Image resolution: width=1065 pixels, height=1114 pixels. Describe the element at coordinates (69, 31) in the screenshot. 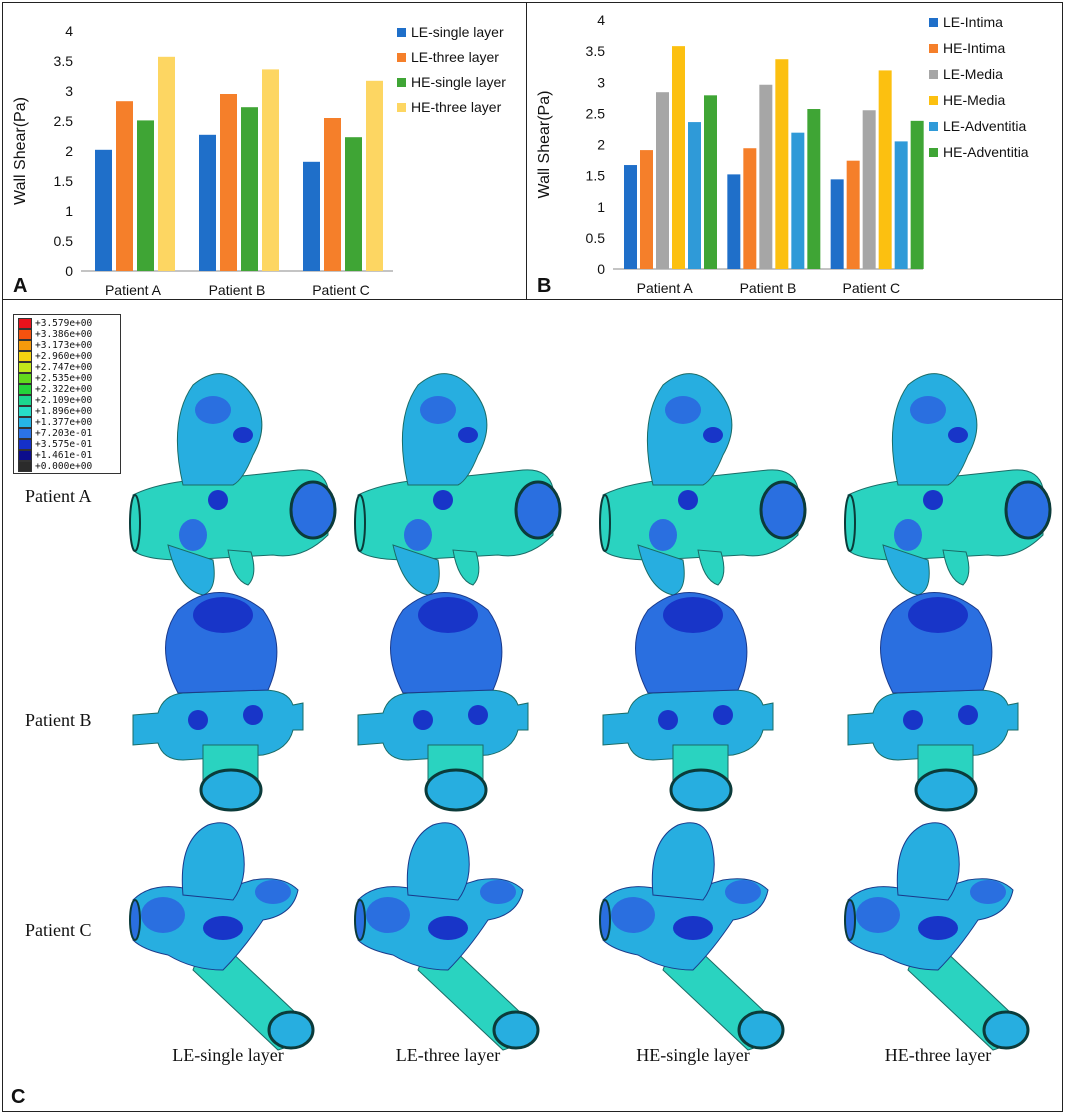

I see `y-tick-label: 4` at that location.